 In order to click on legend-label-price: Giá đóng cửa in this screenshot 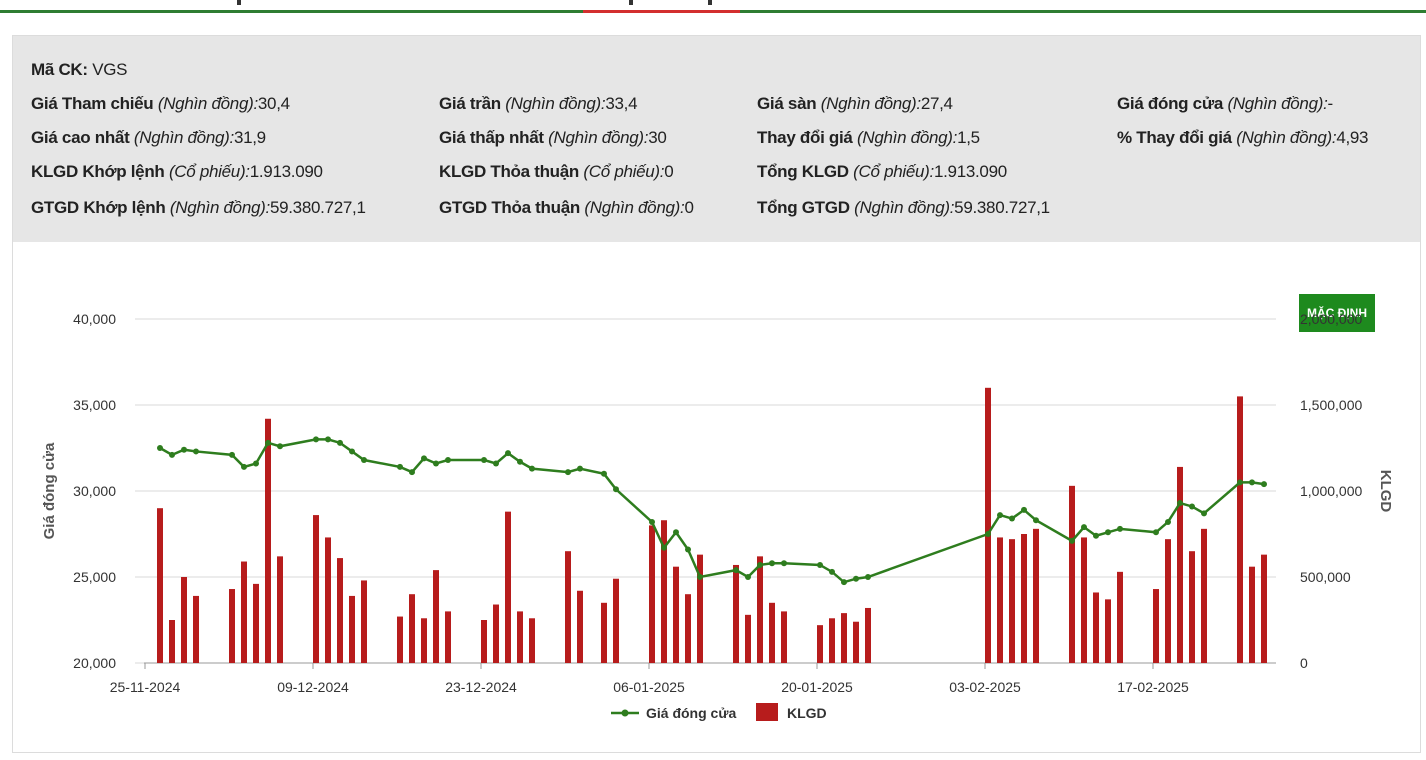, I will do `click(691, 713)`.